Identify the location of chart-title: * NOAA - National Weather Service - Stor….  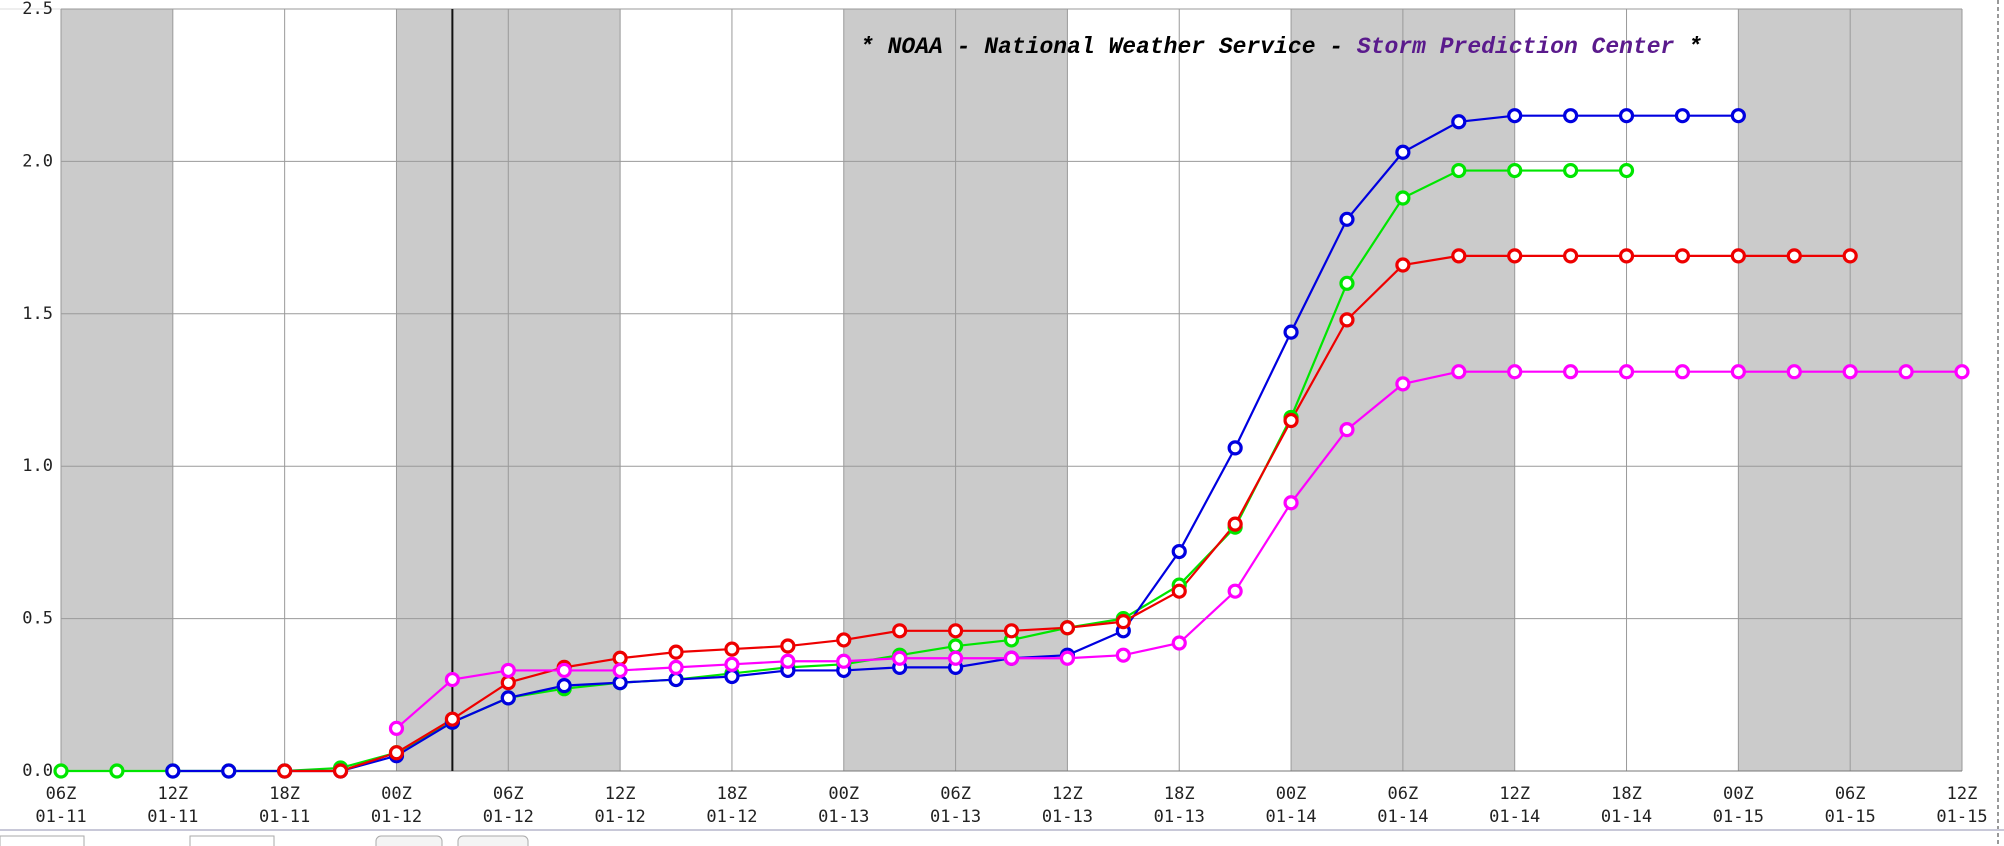
(1281, 47).